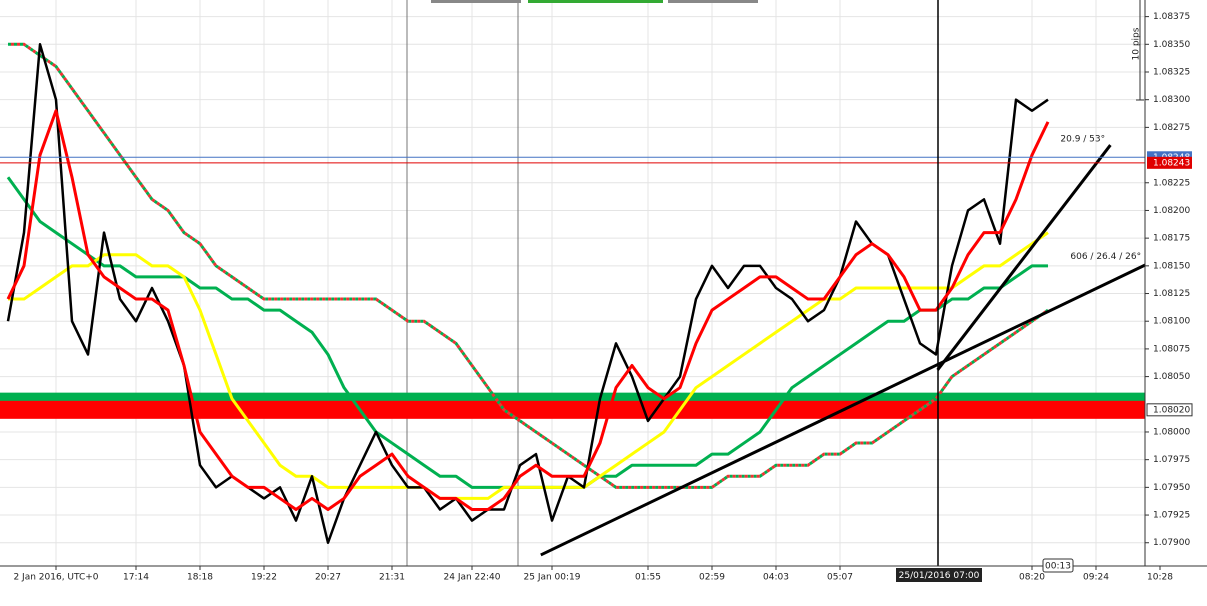 This screenshot has height=606, width=1207. I want to click on y-tick-label: 1.08100, so click(1171, 322).